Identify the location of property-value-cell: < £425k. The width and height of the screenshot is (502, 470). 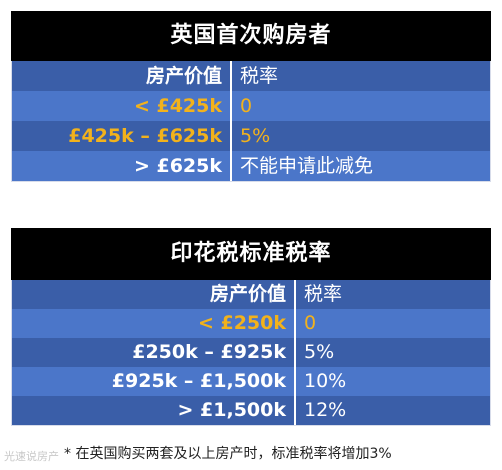
(122, 106).